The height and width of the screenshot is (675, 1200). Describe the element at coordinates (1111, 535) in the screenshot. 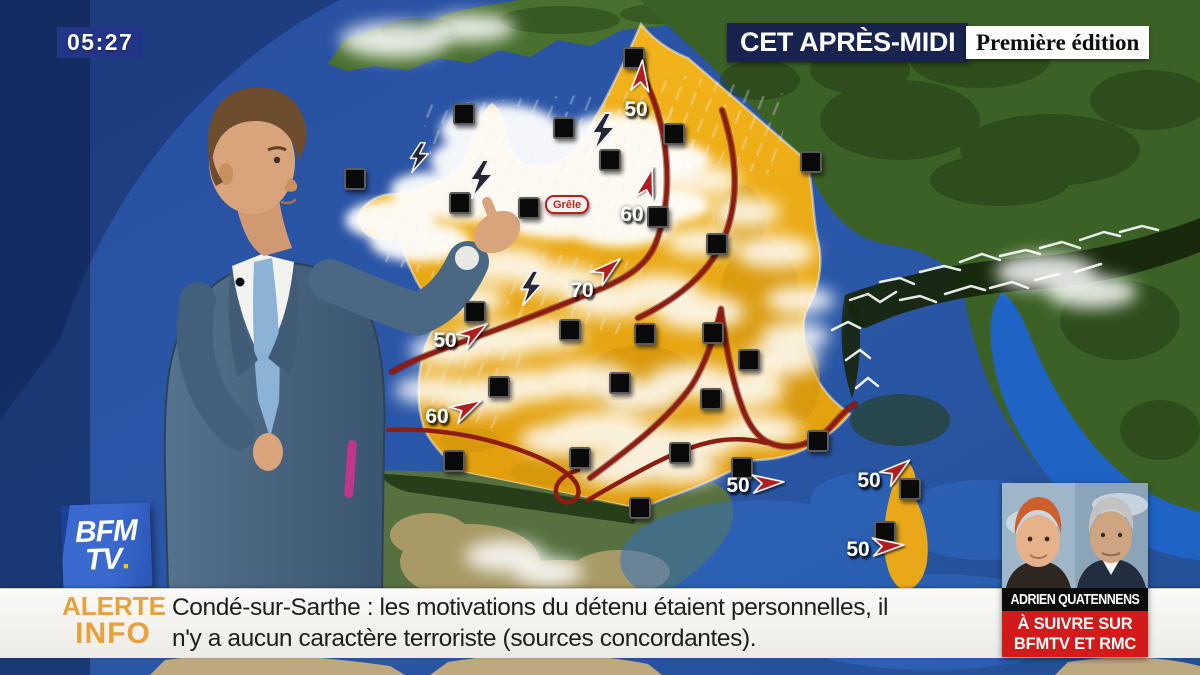

I see `promo-photo-right` at that location.